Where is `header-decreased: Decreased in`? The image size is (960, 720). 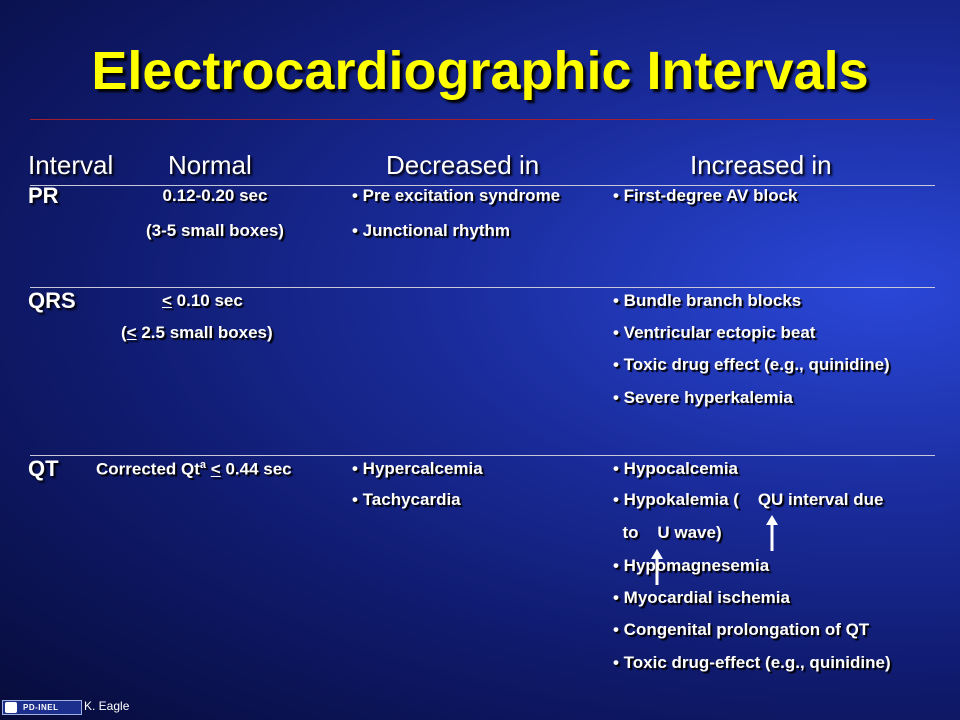 header-decreased: Decreased in is located at coordinates (463, 165).